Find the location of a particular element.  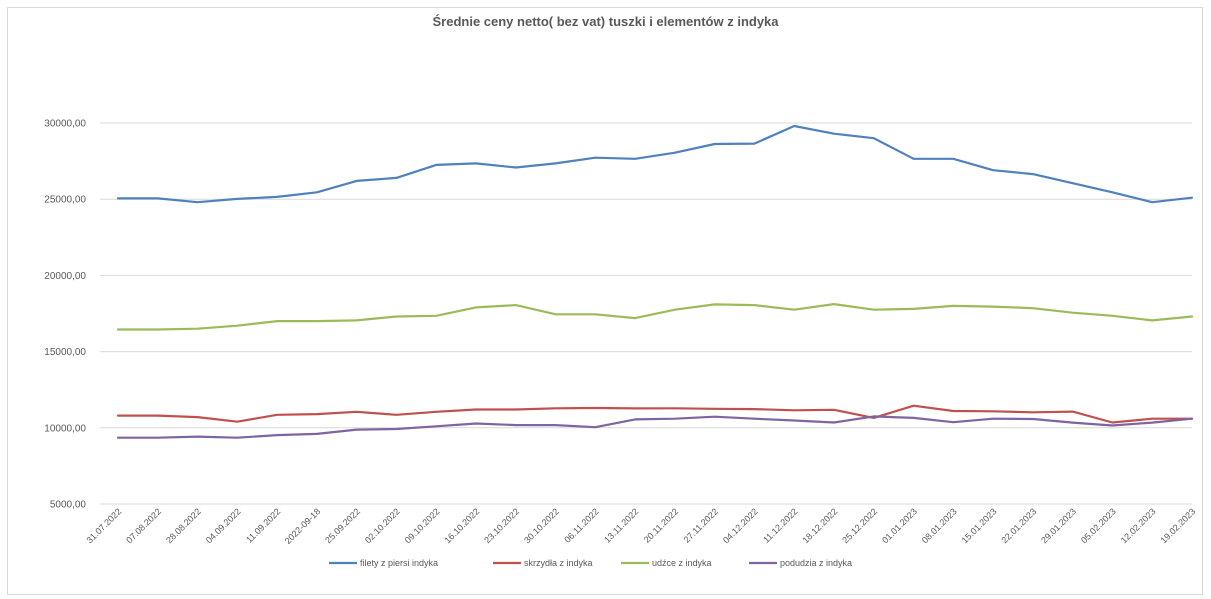

x-tick-label: 2022-09-18 is located at coordinates (303, 526).